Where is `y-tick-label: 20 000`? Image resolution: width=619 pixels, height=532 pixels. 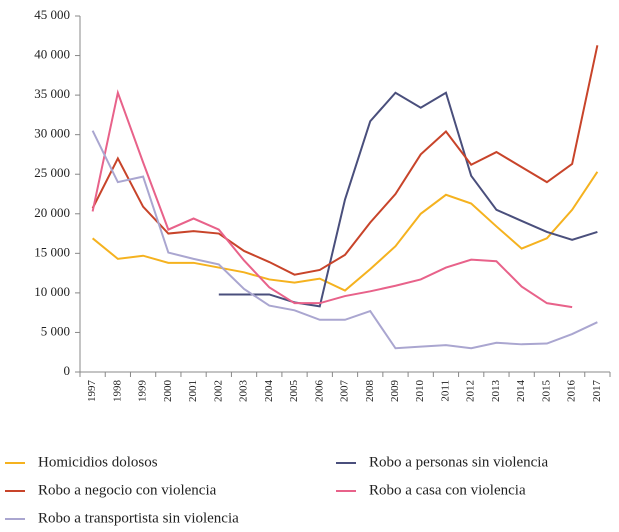 y-tick-label: 20 000 is located at coordinates (52, 212).